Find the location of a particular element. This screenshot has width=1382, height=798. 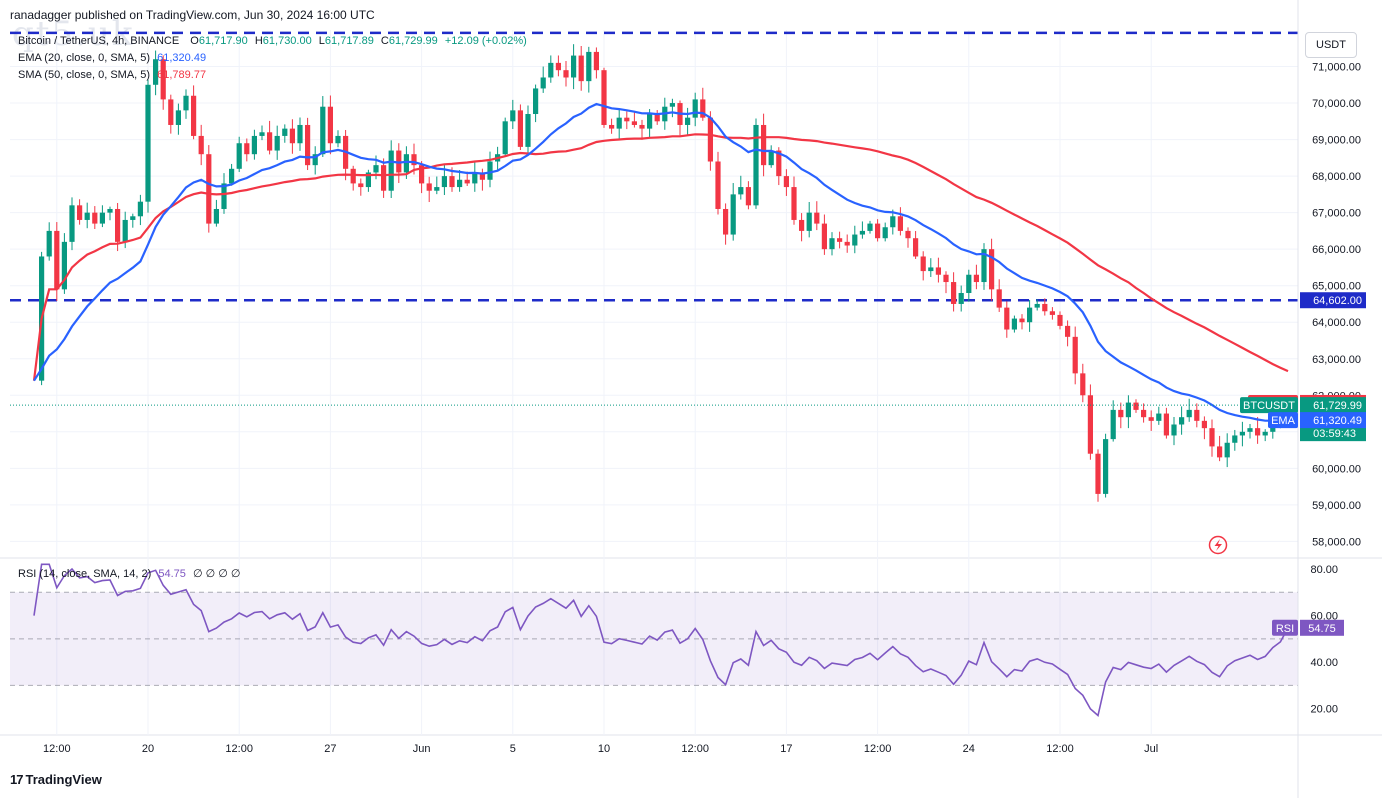

price-tick-label: 59,000.00 is located at coordinates (1336, 506).